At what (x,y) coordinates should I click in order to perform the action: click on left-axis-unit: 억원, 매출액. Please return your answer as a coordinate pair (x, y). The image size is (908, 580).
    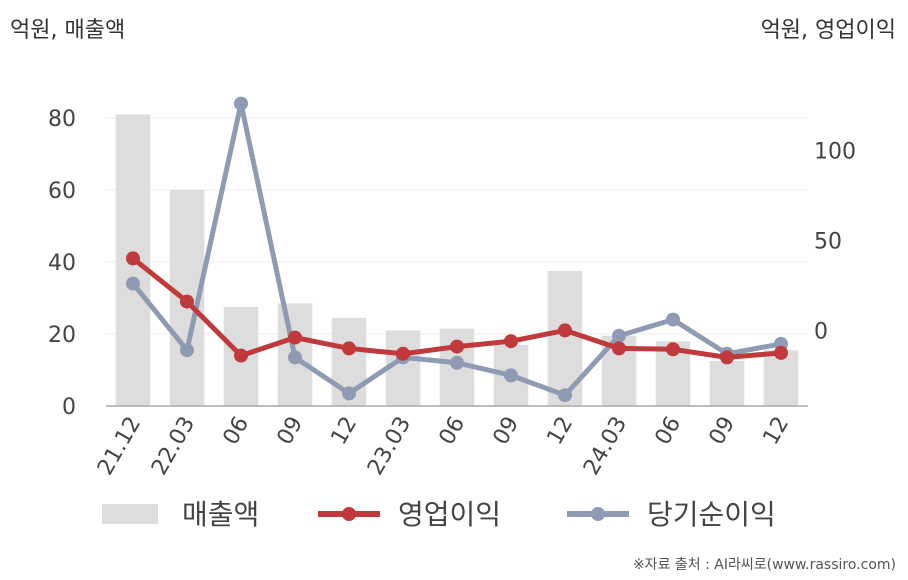
    Looking at the image, I should click on (68, 30).